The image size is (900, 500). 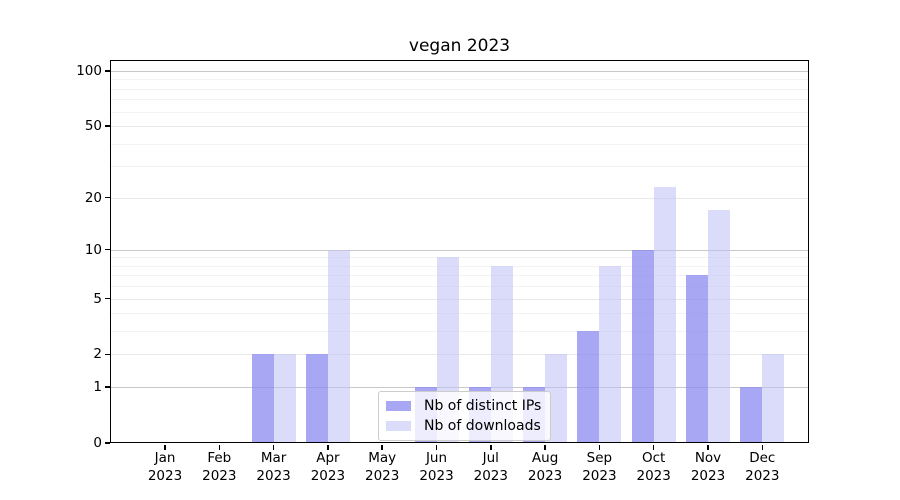 I want to click on bar-distinct-ips-mar-2023, so click(x=262, y=398).